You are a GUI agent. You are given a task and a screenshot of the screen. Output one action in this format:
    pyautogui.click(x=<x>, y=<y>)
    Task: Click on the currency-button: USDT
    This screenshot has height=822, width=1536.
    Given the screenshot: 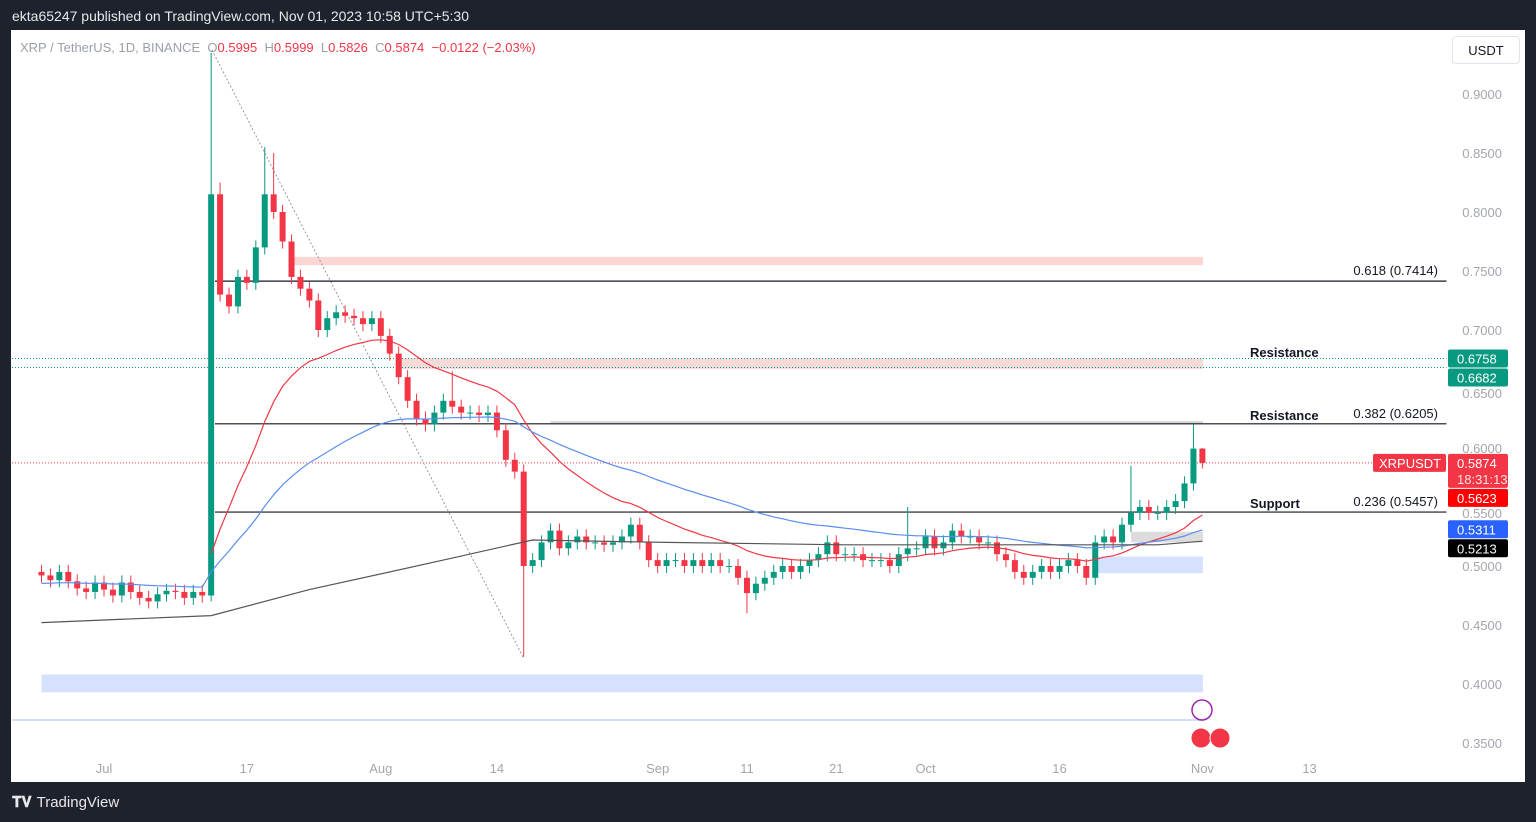 What is the action you would take?
    pyautogui.click(x=1486, y=50)
    